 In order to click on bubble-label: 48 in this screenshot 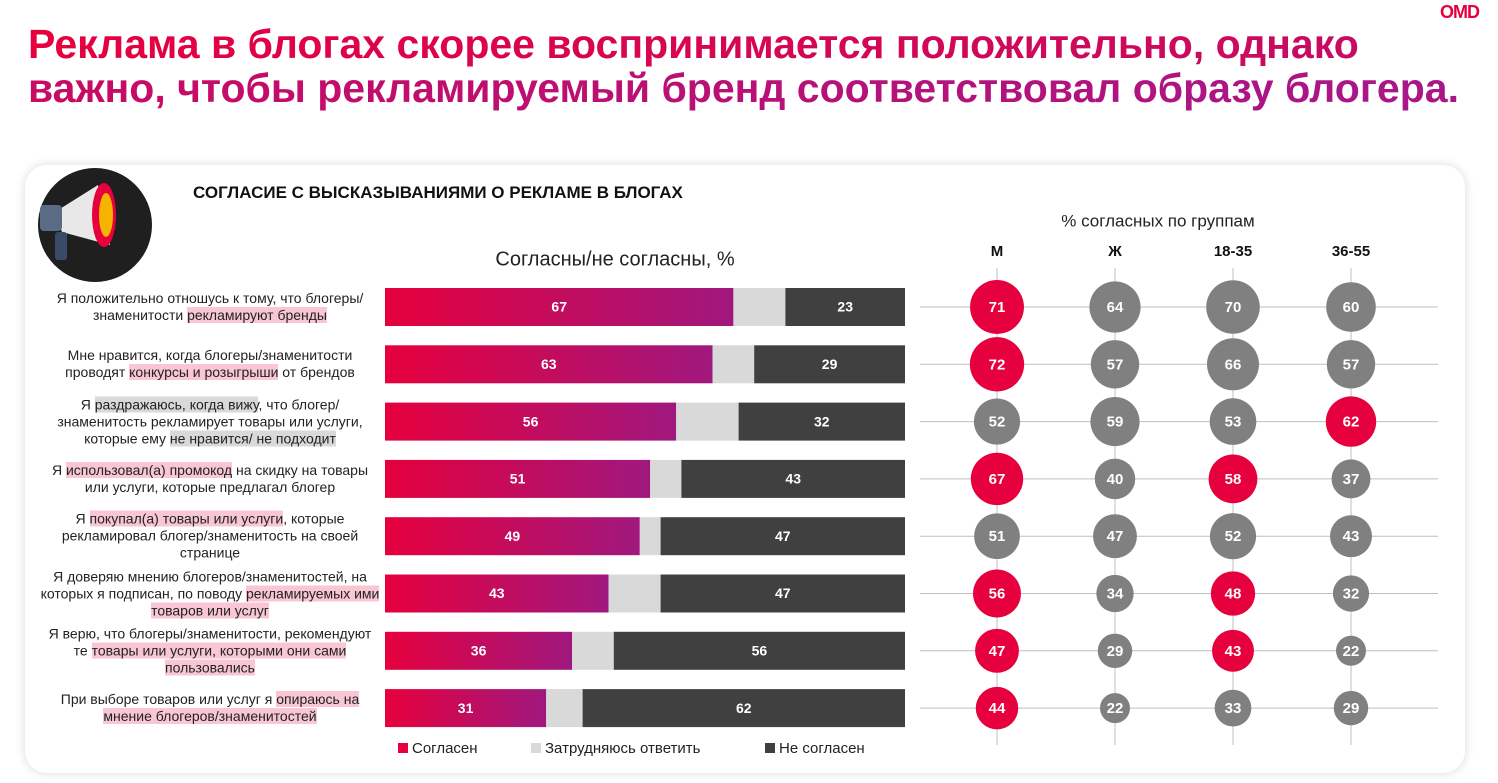, I will do `click(1233, 593)`.